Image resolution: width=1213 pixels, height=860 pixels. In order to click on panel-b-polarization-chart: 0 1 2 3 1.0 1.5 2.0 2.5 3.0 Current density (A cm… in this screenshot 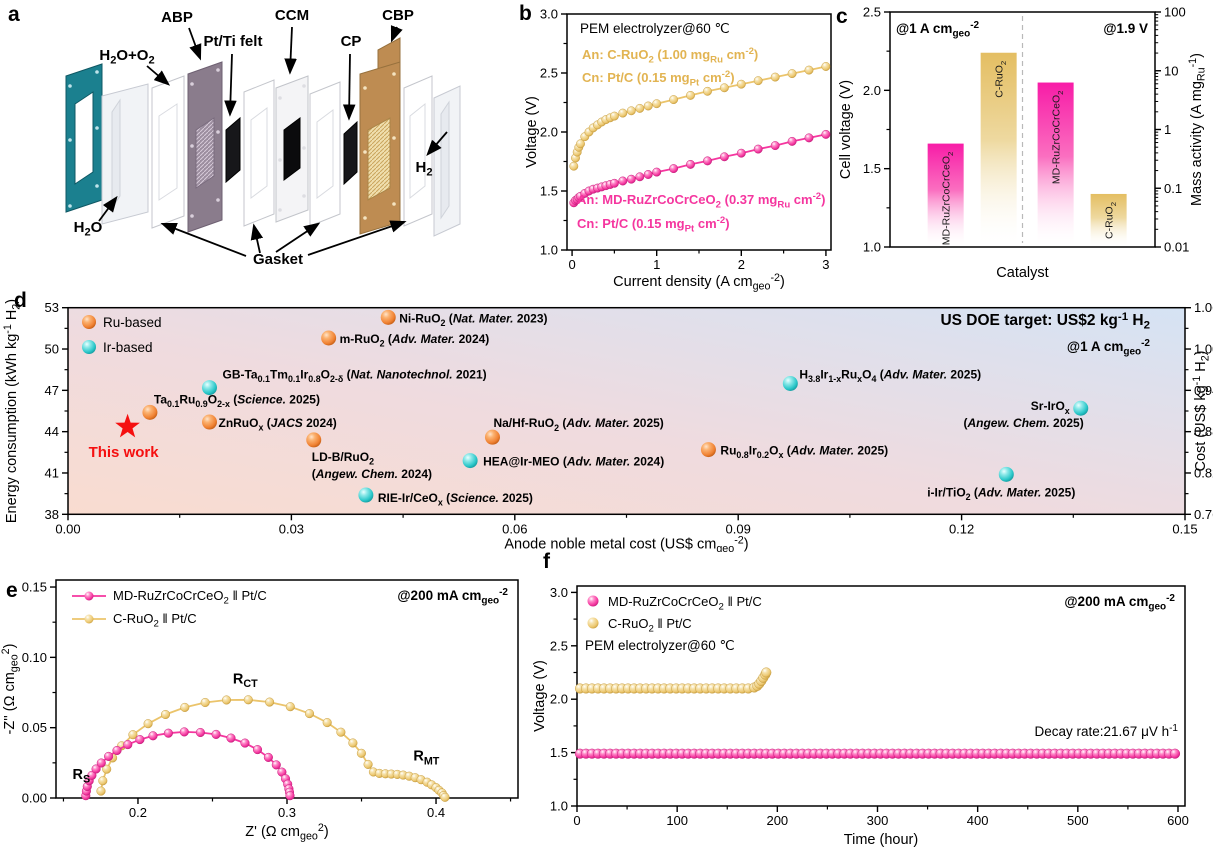, I will do `click(638, 146)`.